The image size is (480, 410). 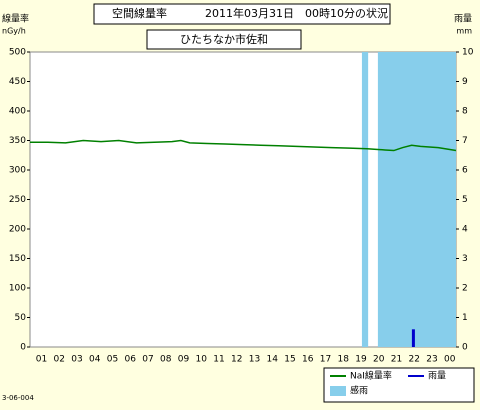 I want to click on y2-tick-label: 6, so click(x=465, y=171).